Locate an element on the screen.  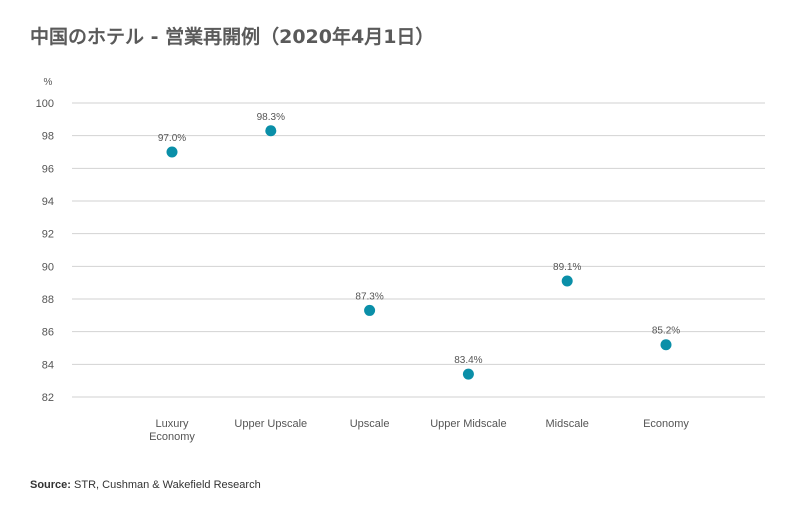
y-tick-label: 88 is located at coordinates (48, 300).